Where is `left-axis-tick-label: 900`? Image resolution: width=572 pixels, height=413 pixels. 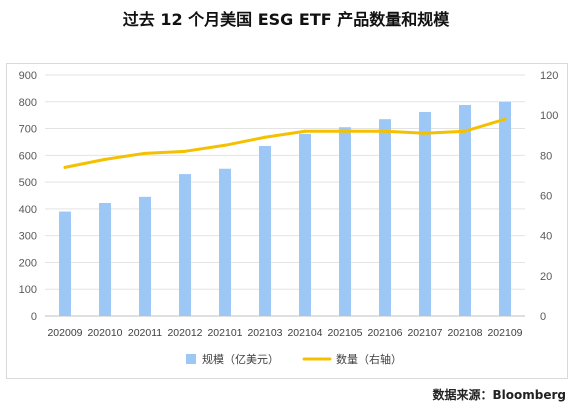
left-axis-tick-label: 900 is located at coordinates (28, 76).